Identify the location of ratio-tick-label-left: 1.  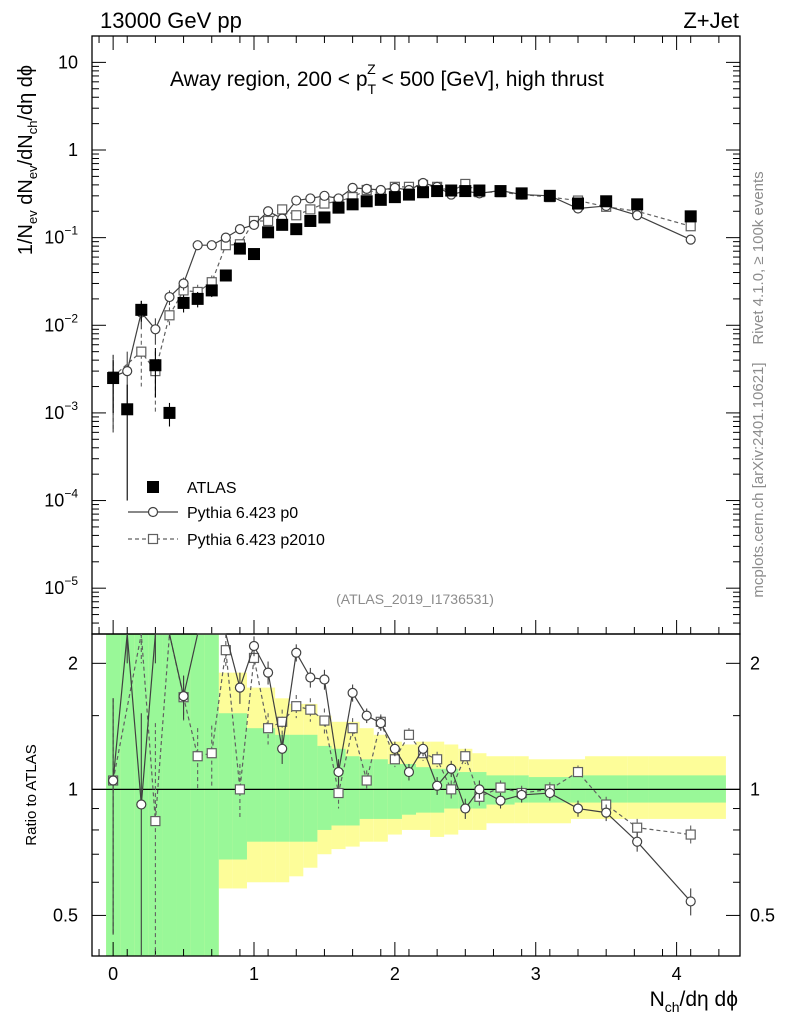
(73, 789).